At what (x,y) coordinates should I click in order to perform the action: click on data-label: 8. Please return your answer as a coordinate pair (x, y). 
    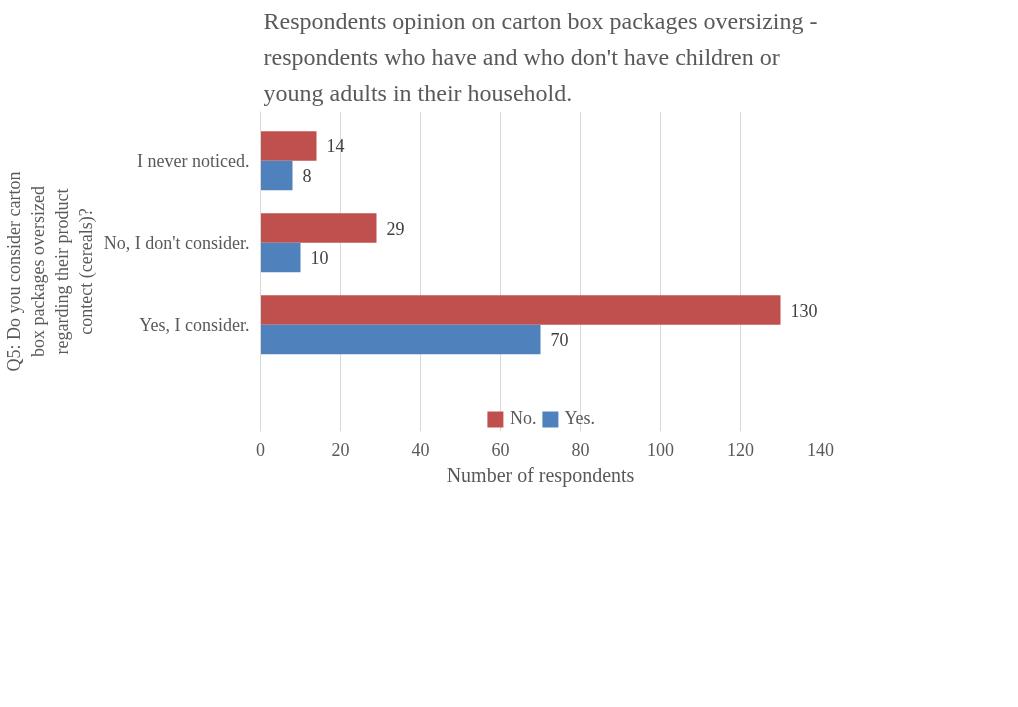
    Looking at the image, I should click on (307, 176).